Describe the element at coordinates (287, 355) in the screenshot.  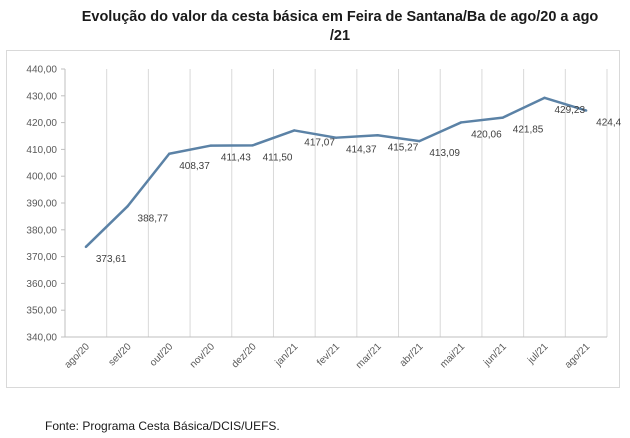
I see `x-tick-label: jan/21` at that location.